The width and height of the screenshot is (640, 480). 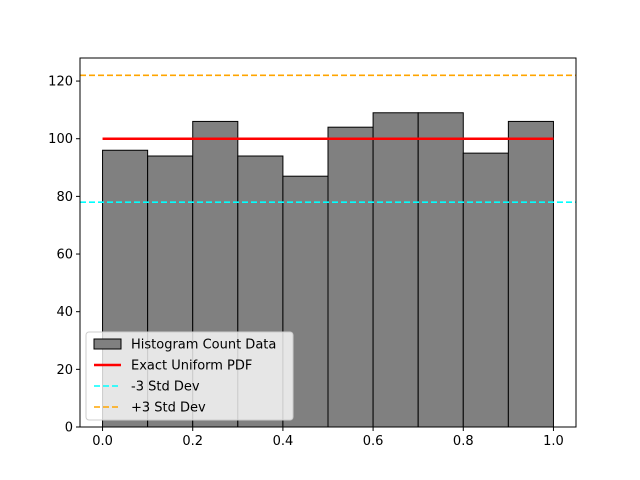 What do you see at coordinates (373, 441) in the screenshot?
I see `x-tick-label: 0.6` at bounding box center [373, 441].